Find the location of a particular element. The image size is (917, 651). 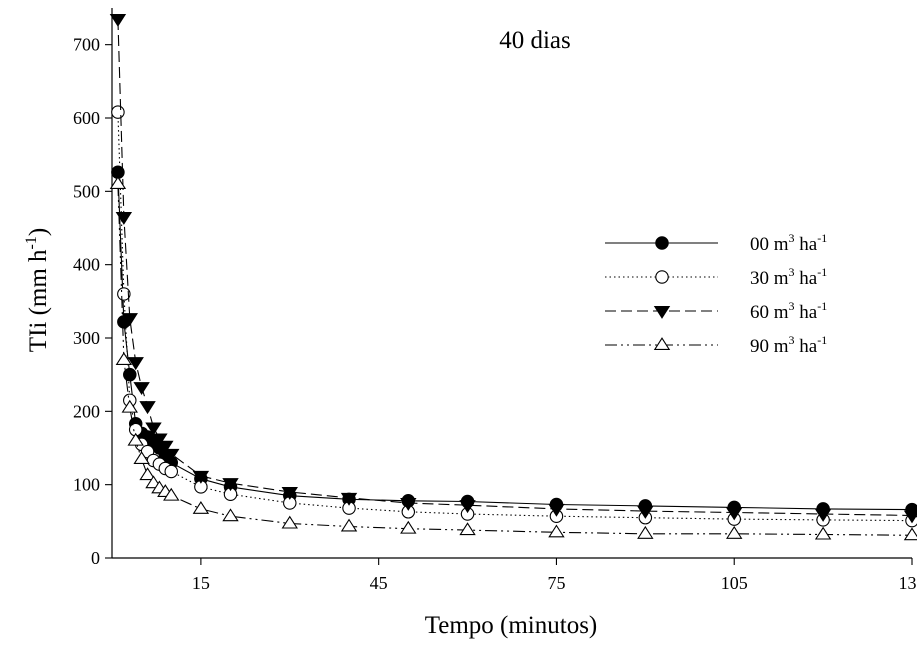

legend-label: 90 m3 ha-1 is located at coordinates (788, 345).